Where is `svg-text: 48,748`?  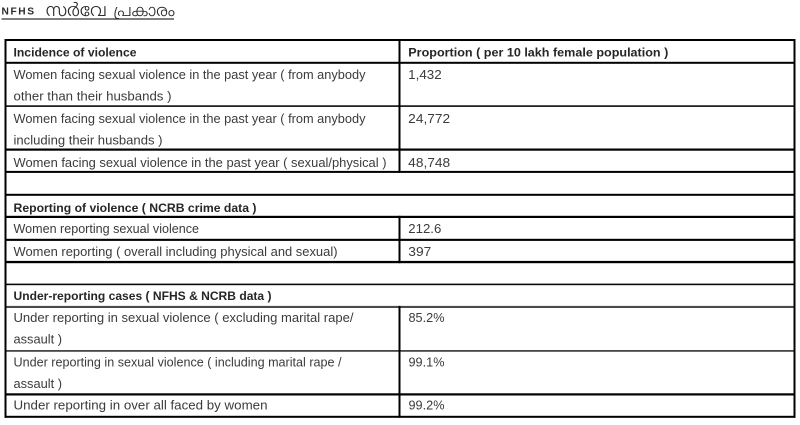
svg-text: 48,748 is located at coordinates (429, 163).